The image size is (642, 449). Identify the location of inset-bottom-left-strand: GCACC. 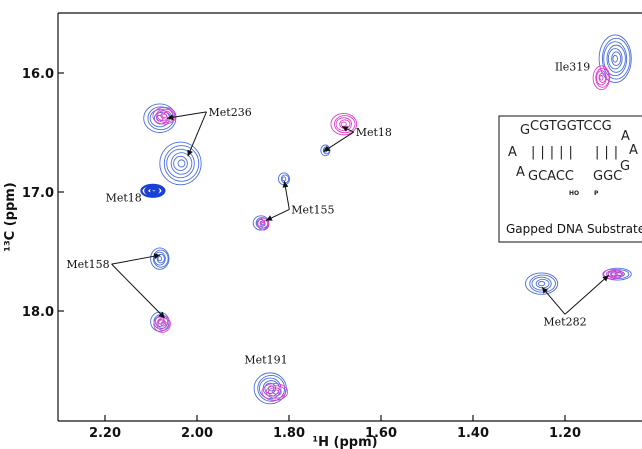
(551, 176).